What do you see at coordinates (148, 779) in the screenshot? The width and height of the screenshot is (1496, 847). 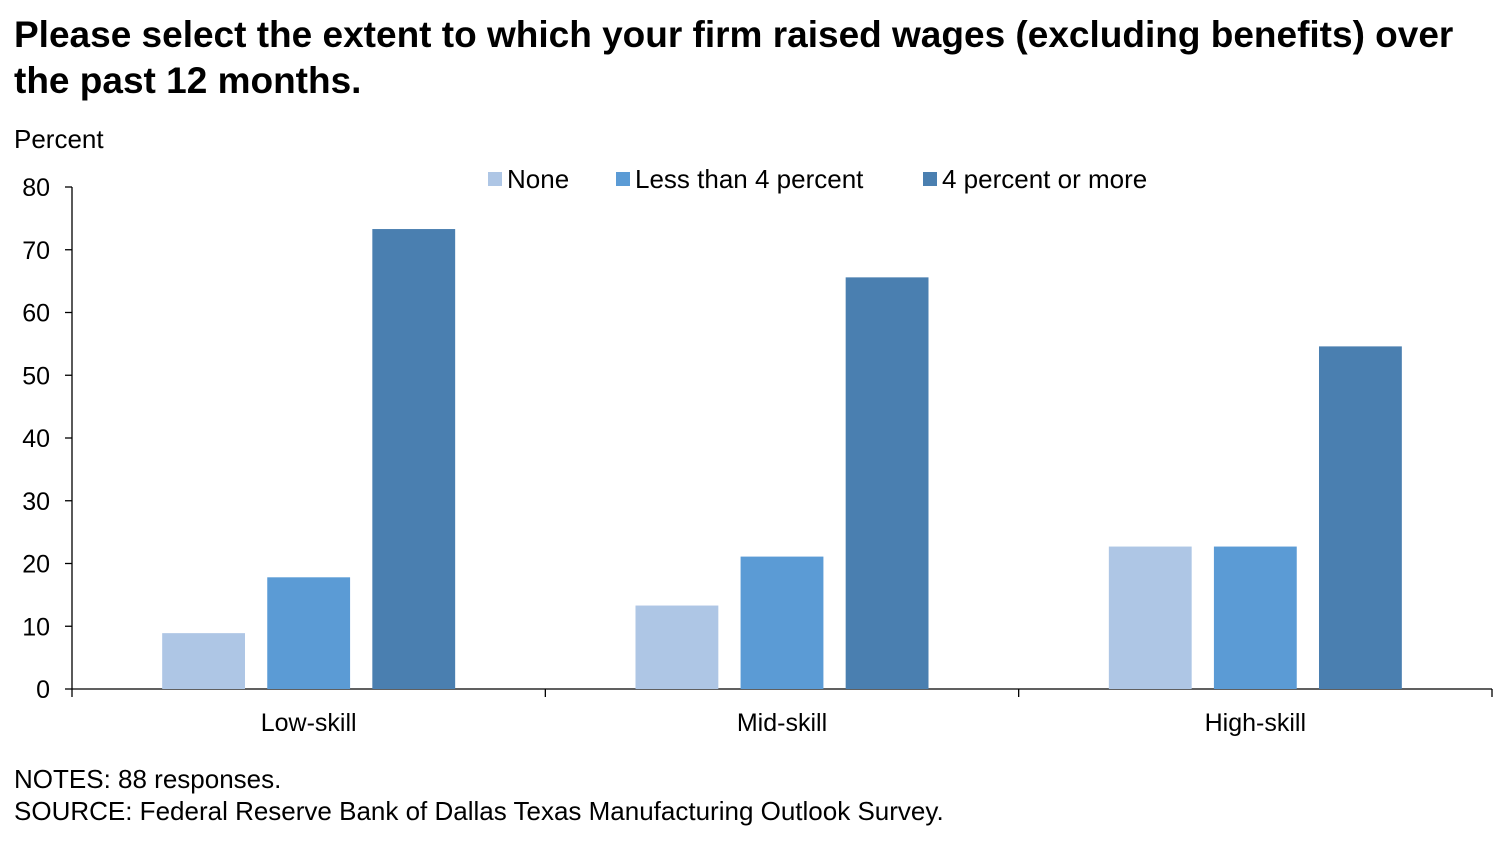 I see `notes-text: NOTES: 88 responses.` at bounding box center [148, 779].